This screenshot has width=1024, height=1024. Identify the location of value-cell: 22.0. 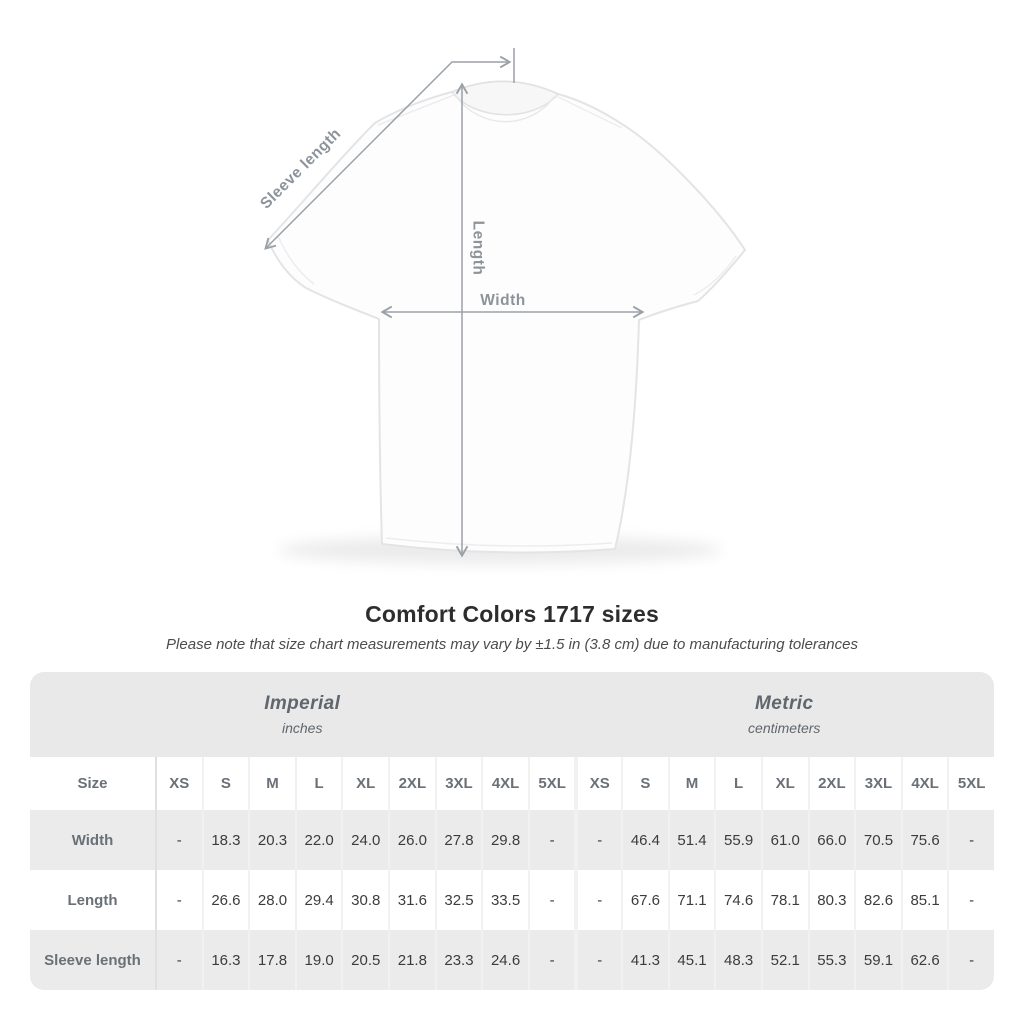
(318, 840).